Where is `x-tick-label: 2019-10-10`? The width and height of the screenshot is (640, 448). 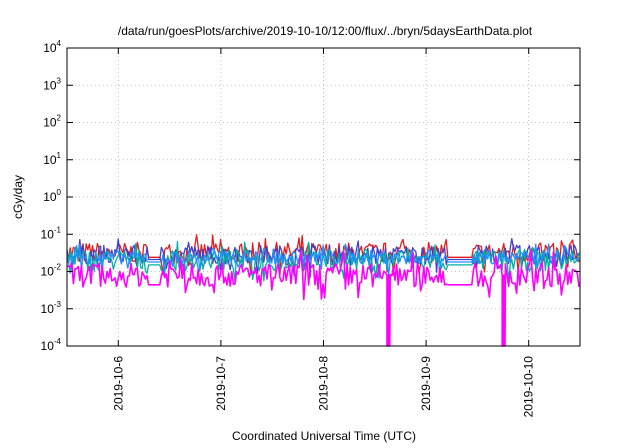 x-tick-label: 2019-10-10 is located at coordinates (529, 387).